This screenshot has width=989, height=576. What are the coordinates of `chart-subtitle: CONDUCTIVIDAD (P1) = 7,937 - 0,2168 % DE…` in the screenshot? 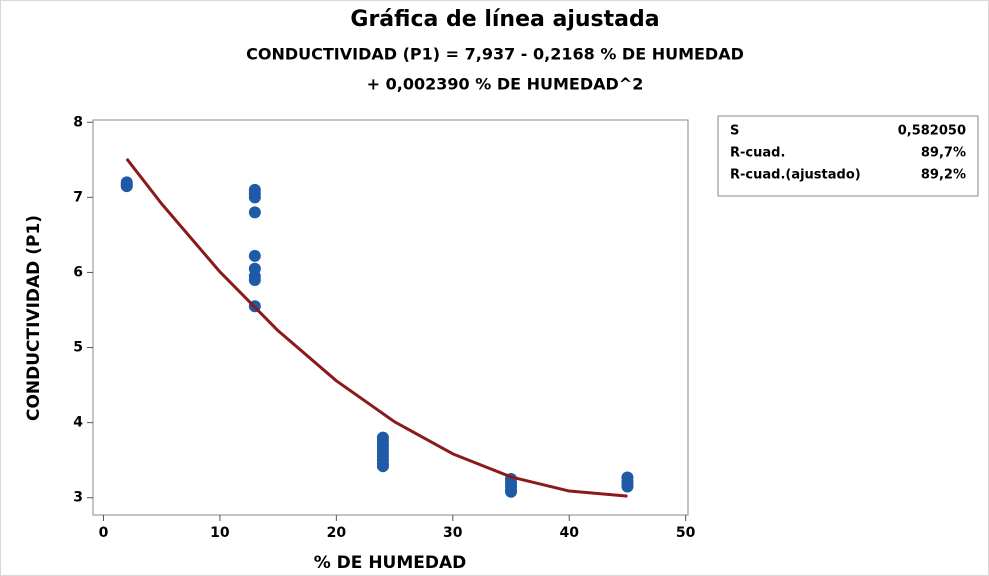 It's located at (495, 54).